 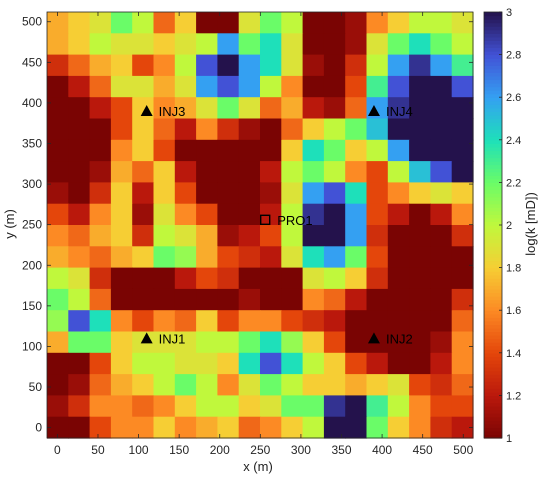 I want to click on colorbar-tick-label: 1.8, so click(x=513, y=269).